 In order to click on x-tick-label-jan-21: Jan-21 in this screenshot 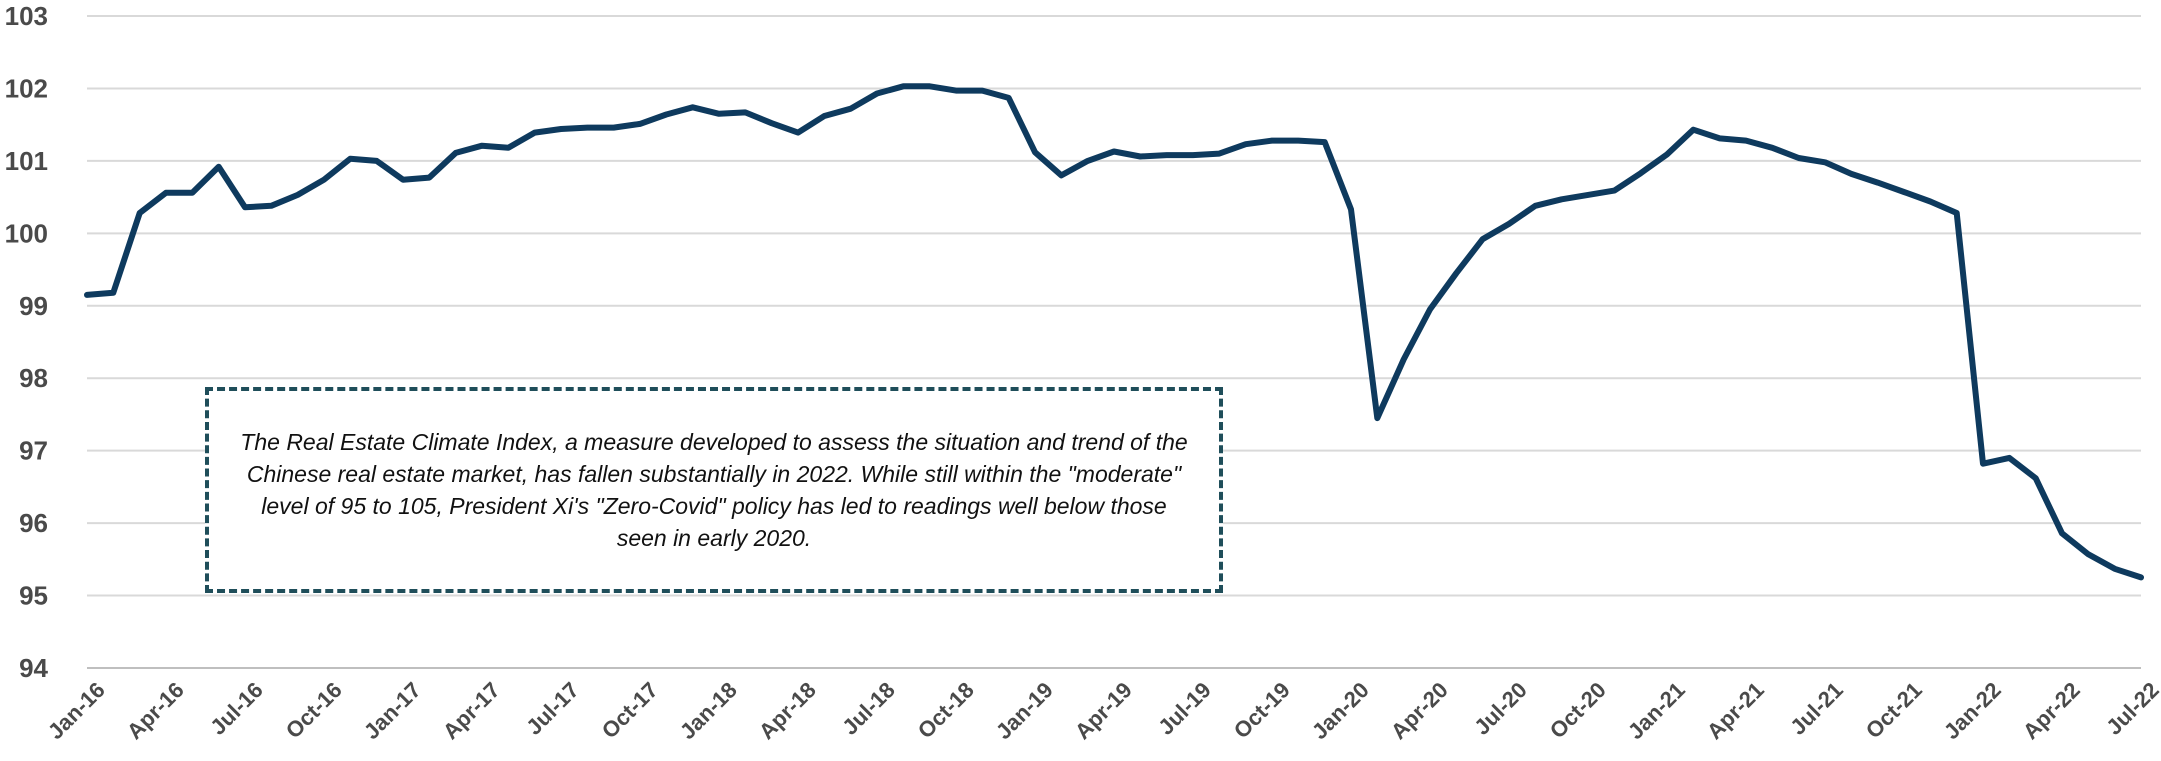, I will do `click(1656, 710)`.